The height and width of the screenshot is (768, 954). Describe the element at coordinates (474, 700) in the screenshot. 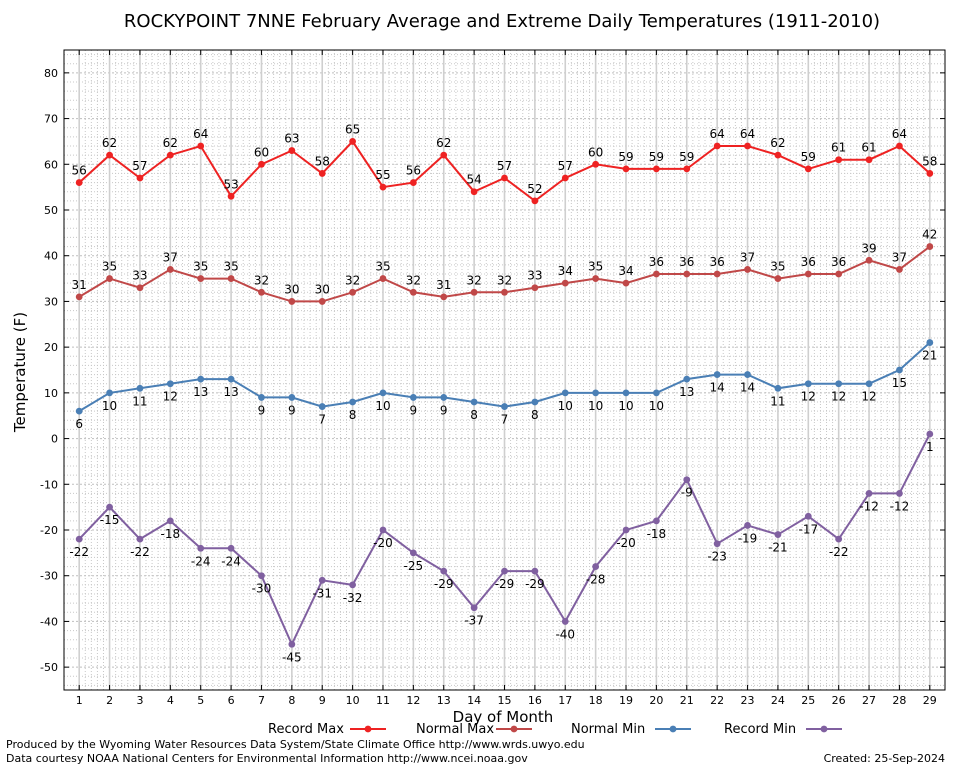

I see `x-tick-label: 14` at that location.